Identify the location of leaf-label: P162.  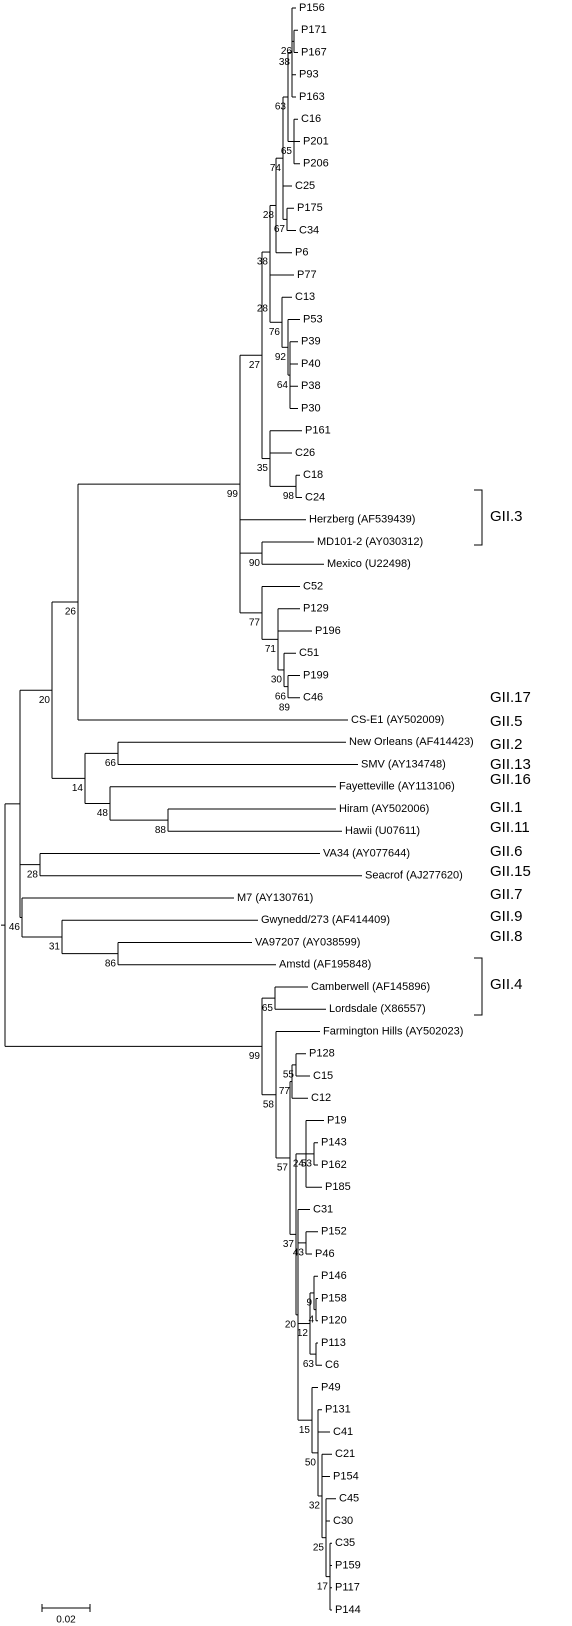
(334, 1165).